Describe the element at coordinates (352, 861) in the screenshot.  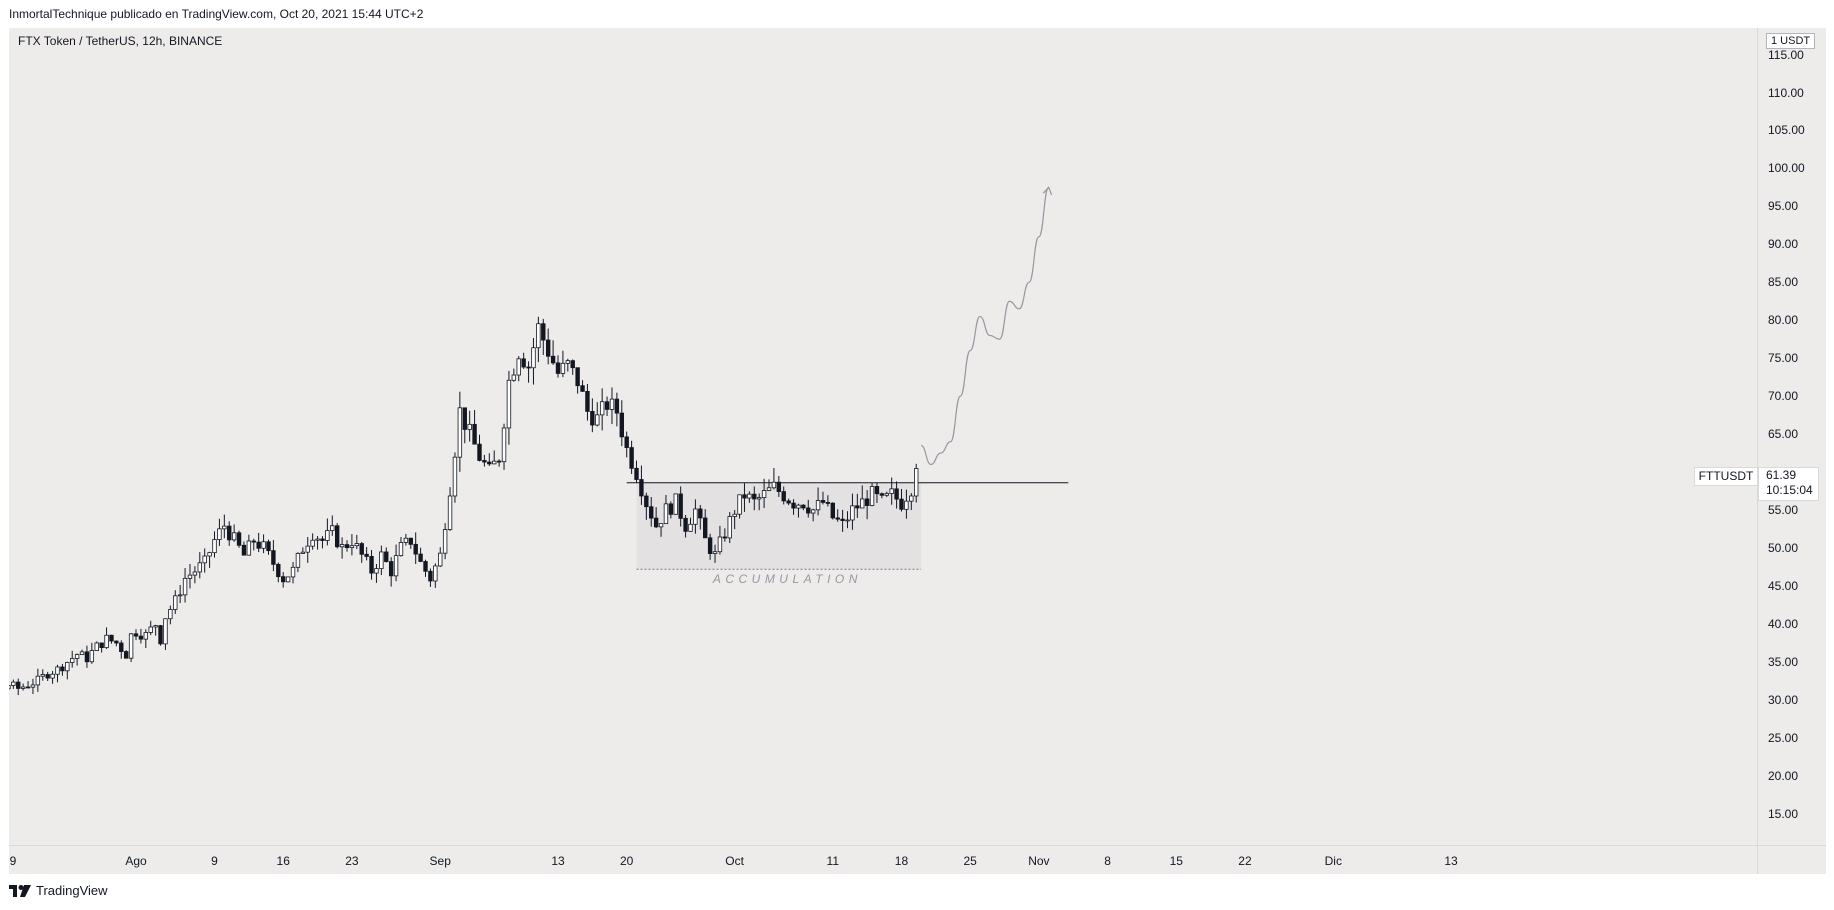
I see `time-tick-label: 23` at that location.